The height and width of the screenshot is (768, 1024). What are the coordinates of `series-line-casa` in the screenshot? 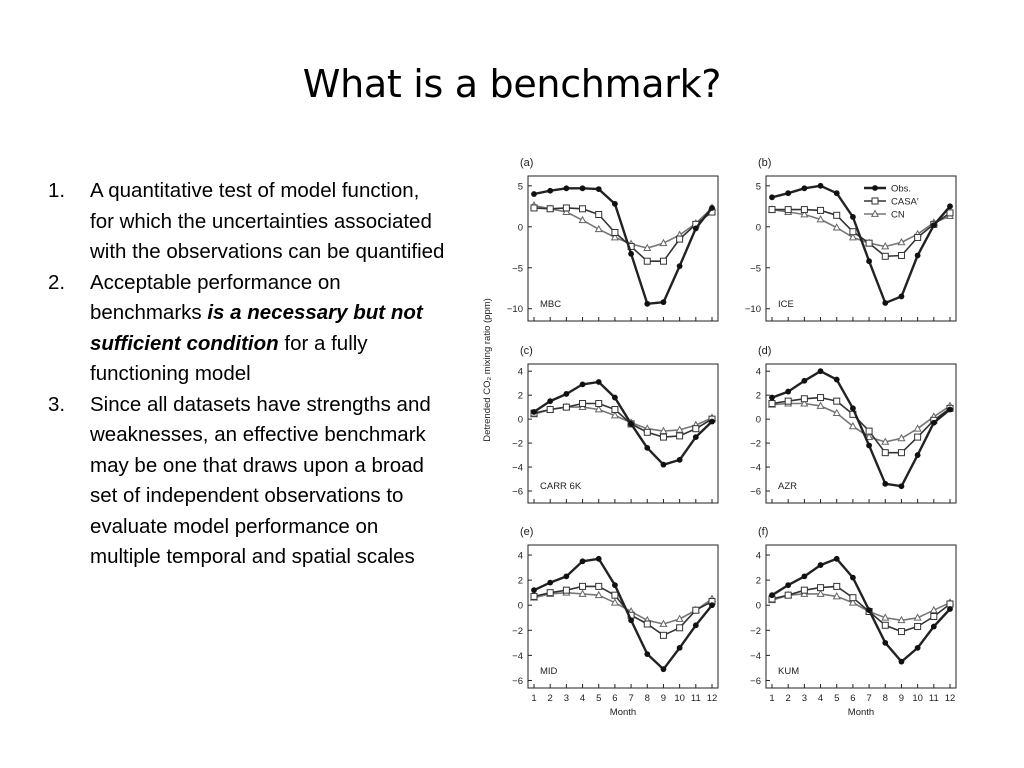 It's located at (861, 233).